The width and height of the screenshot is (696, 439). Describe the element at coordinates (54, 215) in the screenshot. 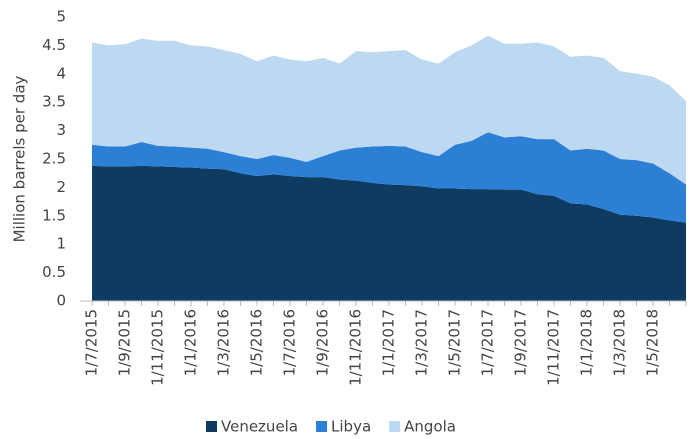

I see `y-tick-label: 1.5` at that location.